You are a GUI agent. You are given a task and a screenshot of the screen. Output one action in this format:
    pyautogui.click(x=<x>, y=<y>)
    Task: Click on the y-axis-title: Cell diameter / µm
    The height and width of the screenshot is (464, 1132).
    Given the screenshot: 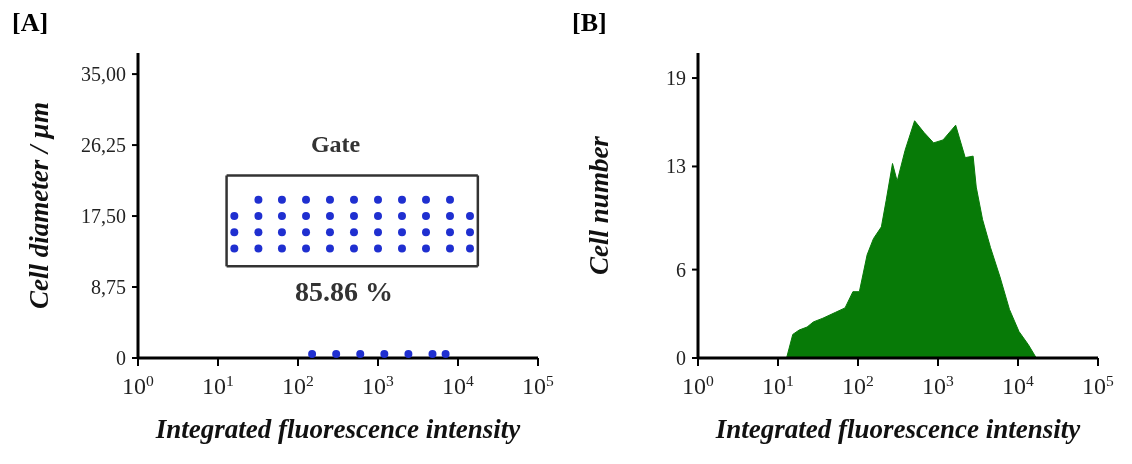 What is the action you would take?
    pyautogui.click(x=38, y=205)
    